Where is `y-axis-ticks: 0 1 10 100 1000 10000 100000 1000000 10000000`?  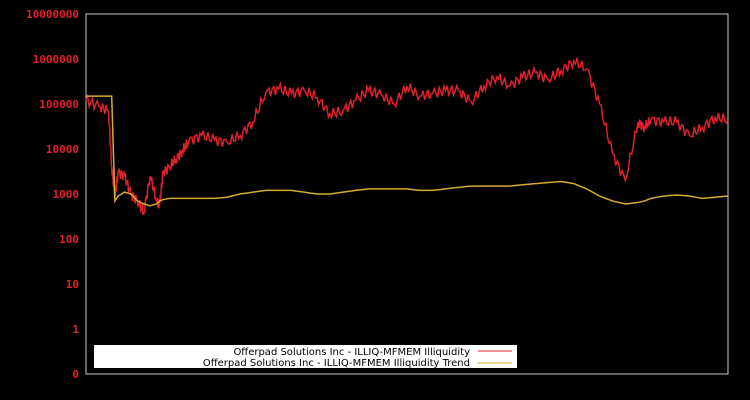
y-axis-ticks: 0 1 10 100 1000 10000 100000 1000000 10000000 is located at coordinates (52, 194).